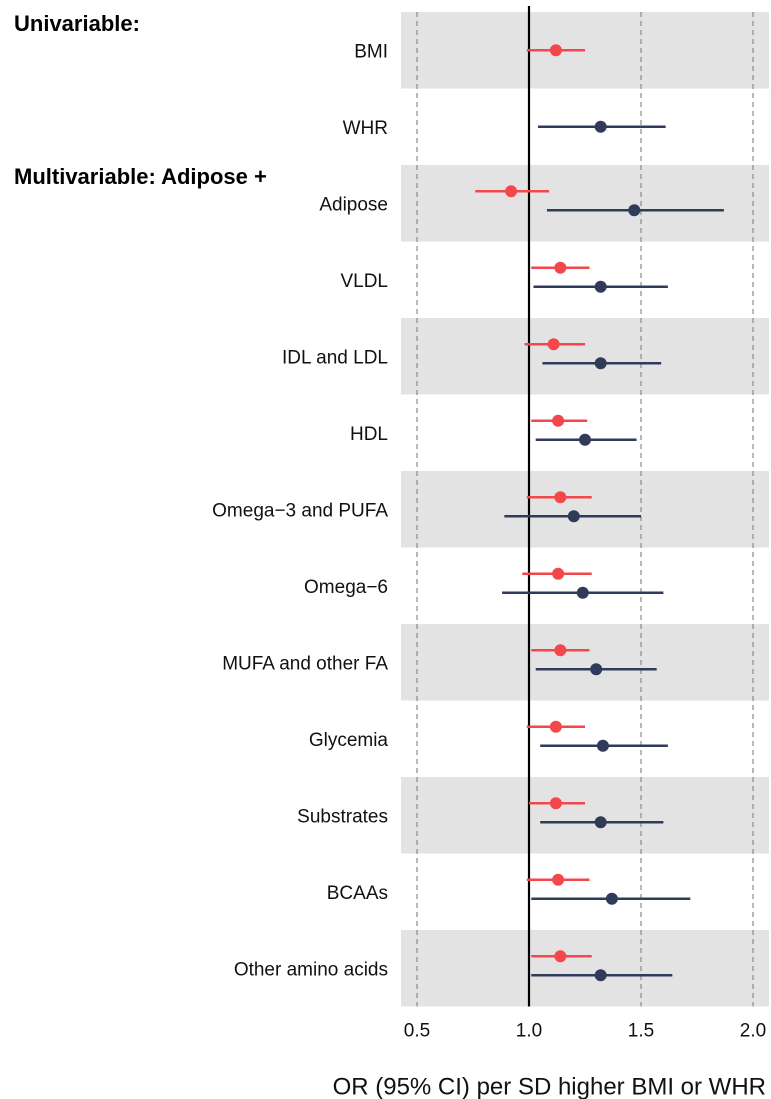  Describe the element at coordinates (417, 1031) in the screenshot. I see `x-tick-label: 0.5` at that location.